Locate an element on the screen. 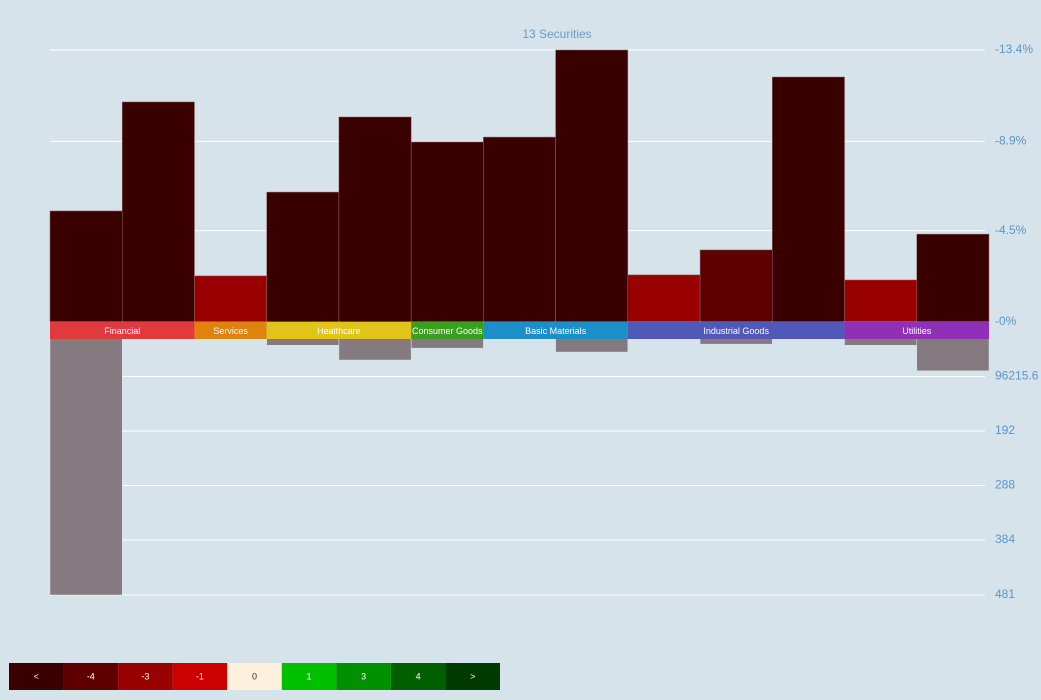  sector-label: Consumer Goods is located at coordinates (447, 331).